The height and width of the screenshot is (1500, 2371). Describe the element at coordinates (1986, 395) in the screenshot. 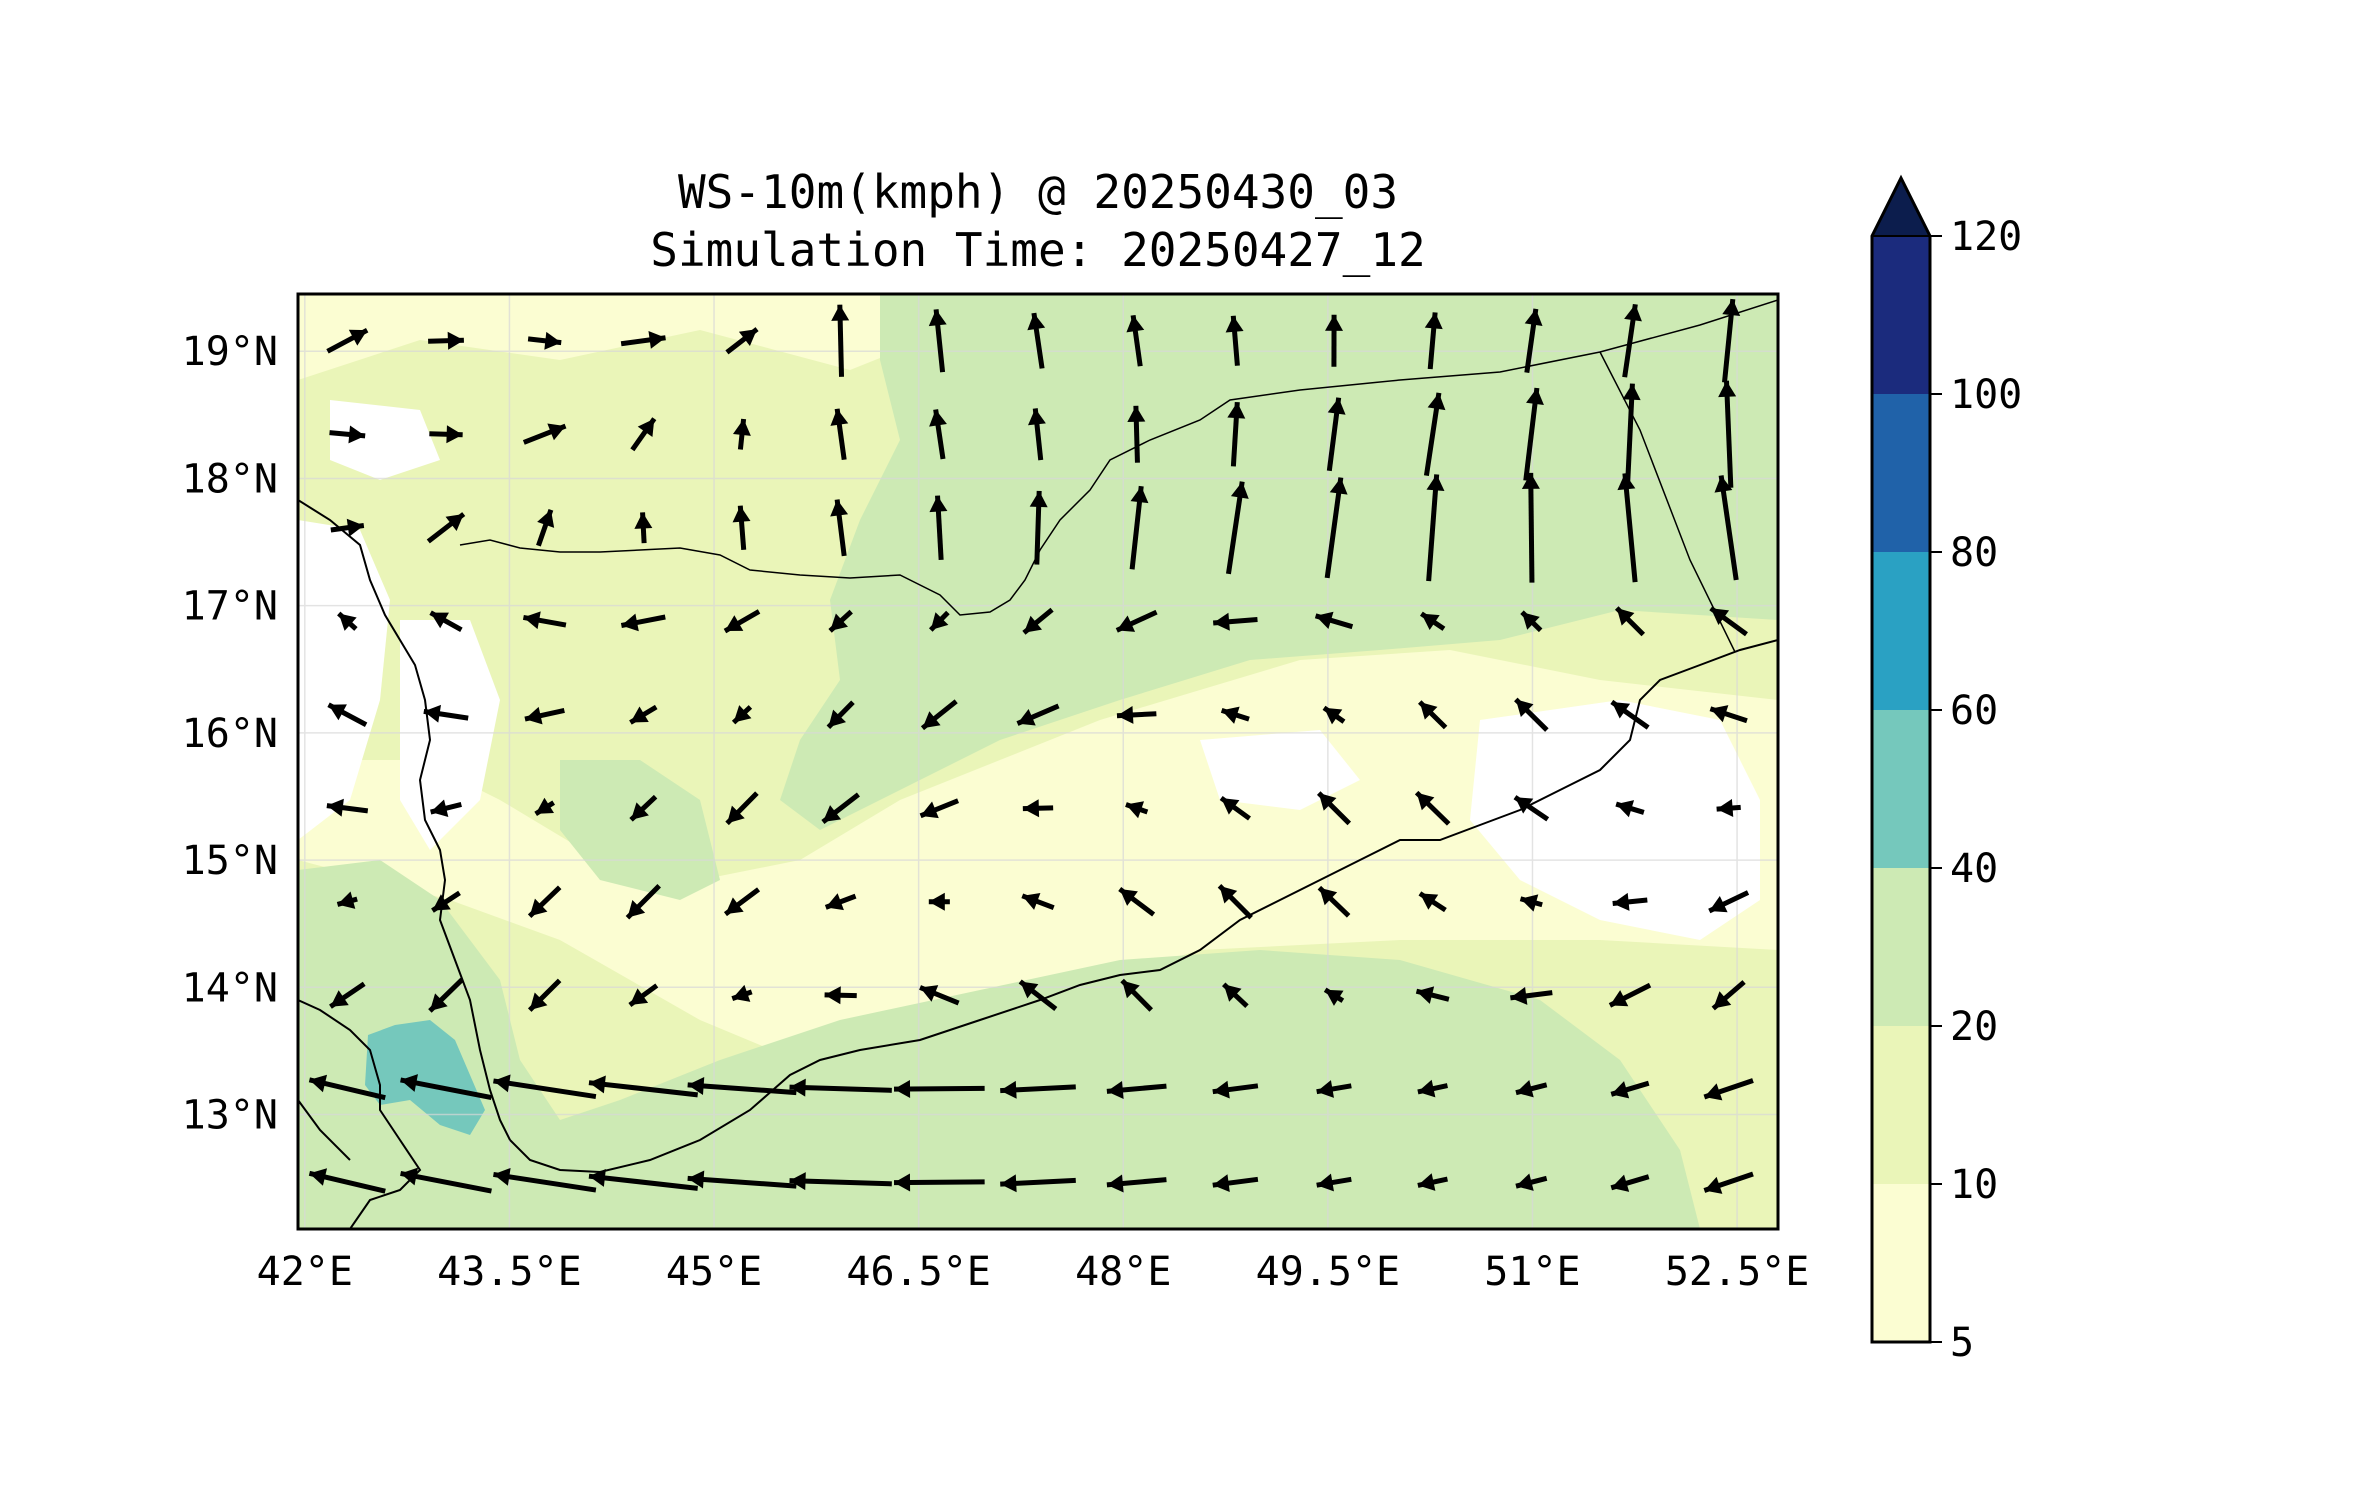

I see `colorbar-tick-label: 100` at that location.